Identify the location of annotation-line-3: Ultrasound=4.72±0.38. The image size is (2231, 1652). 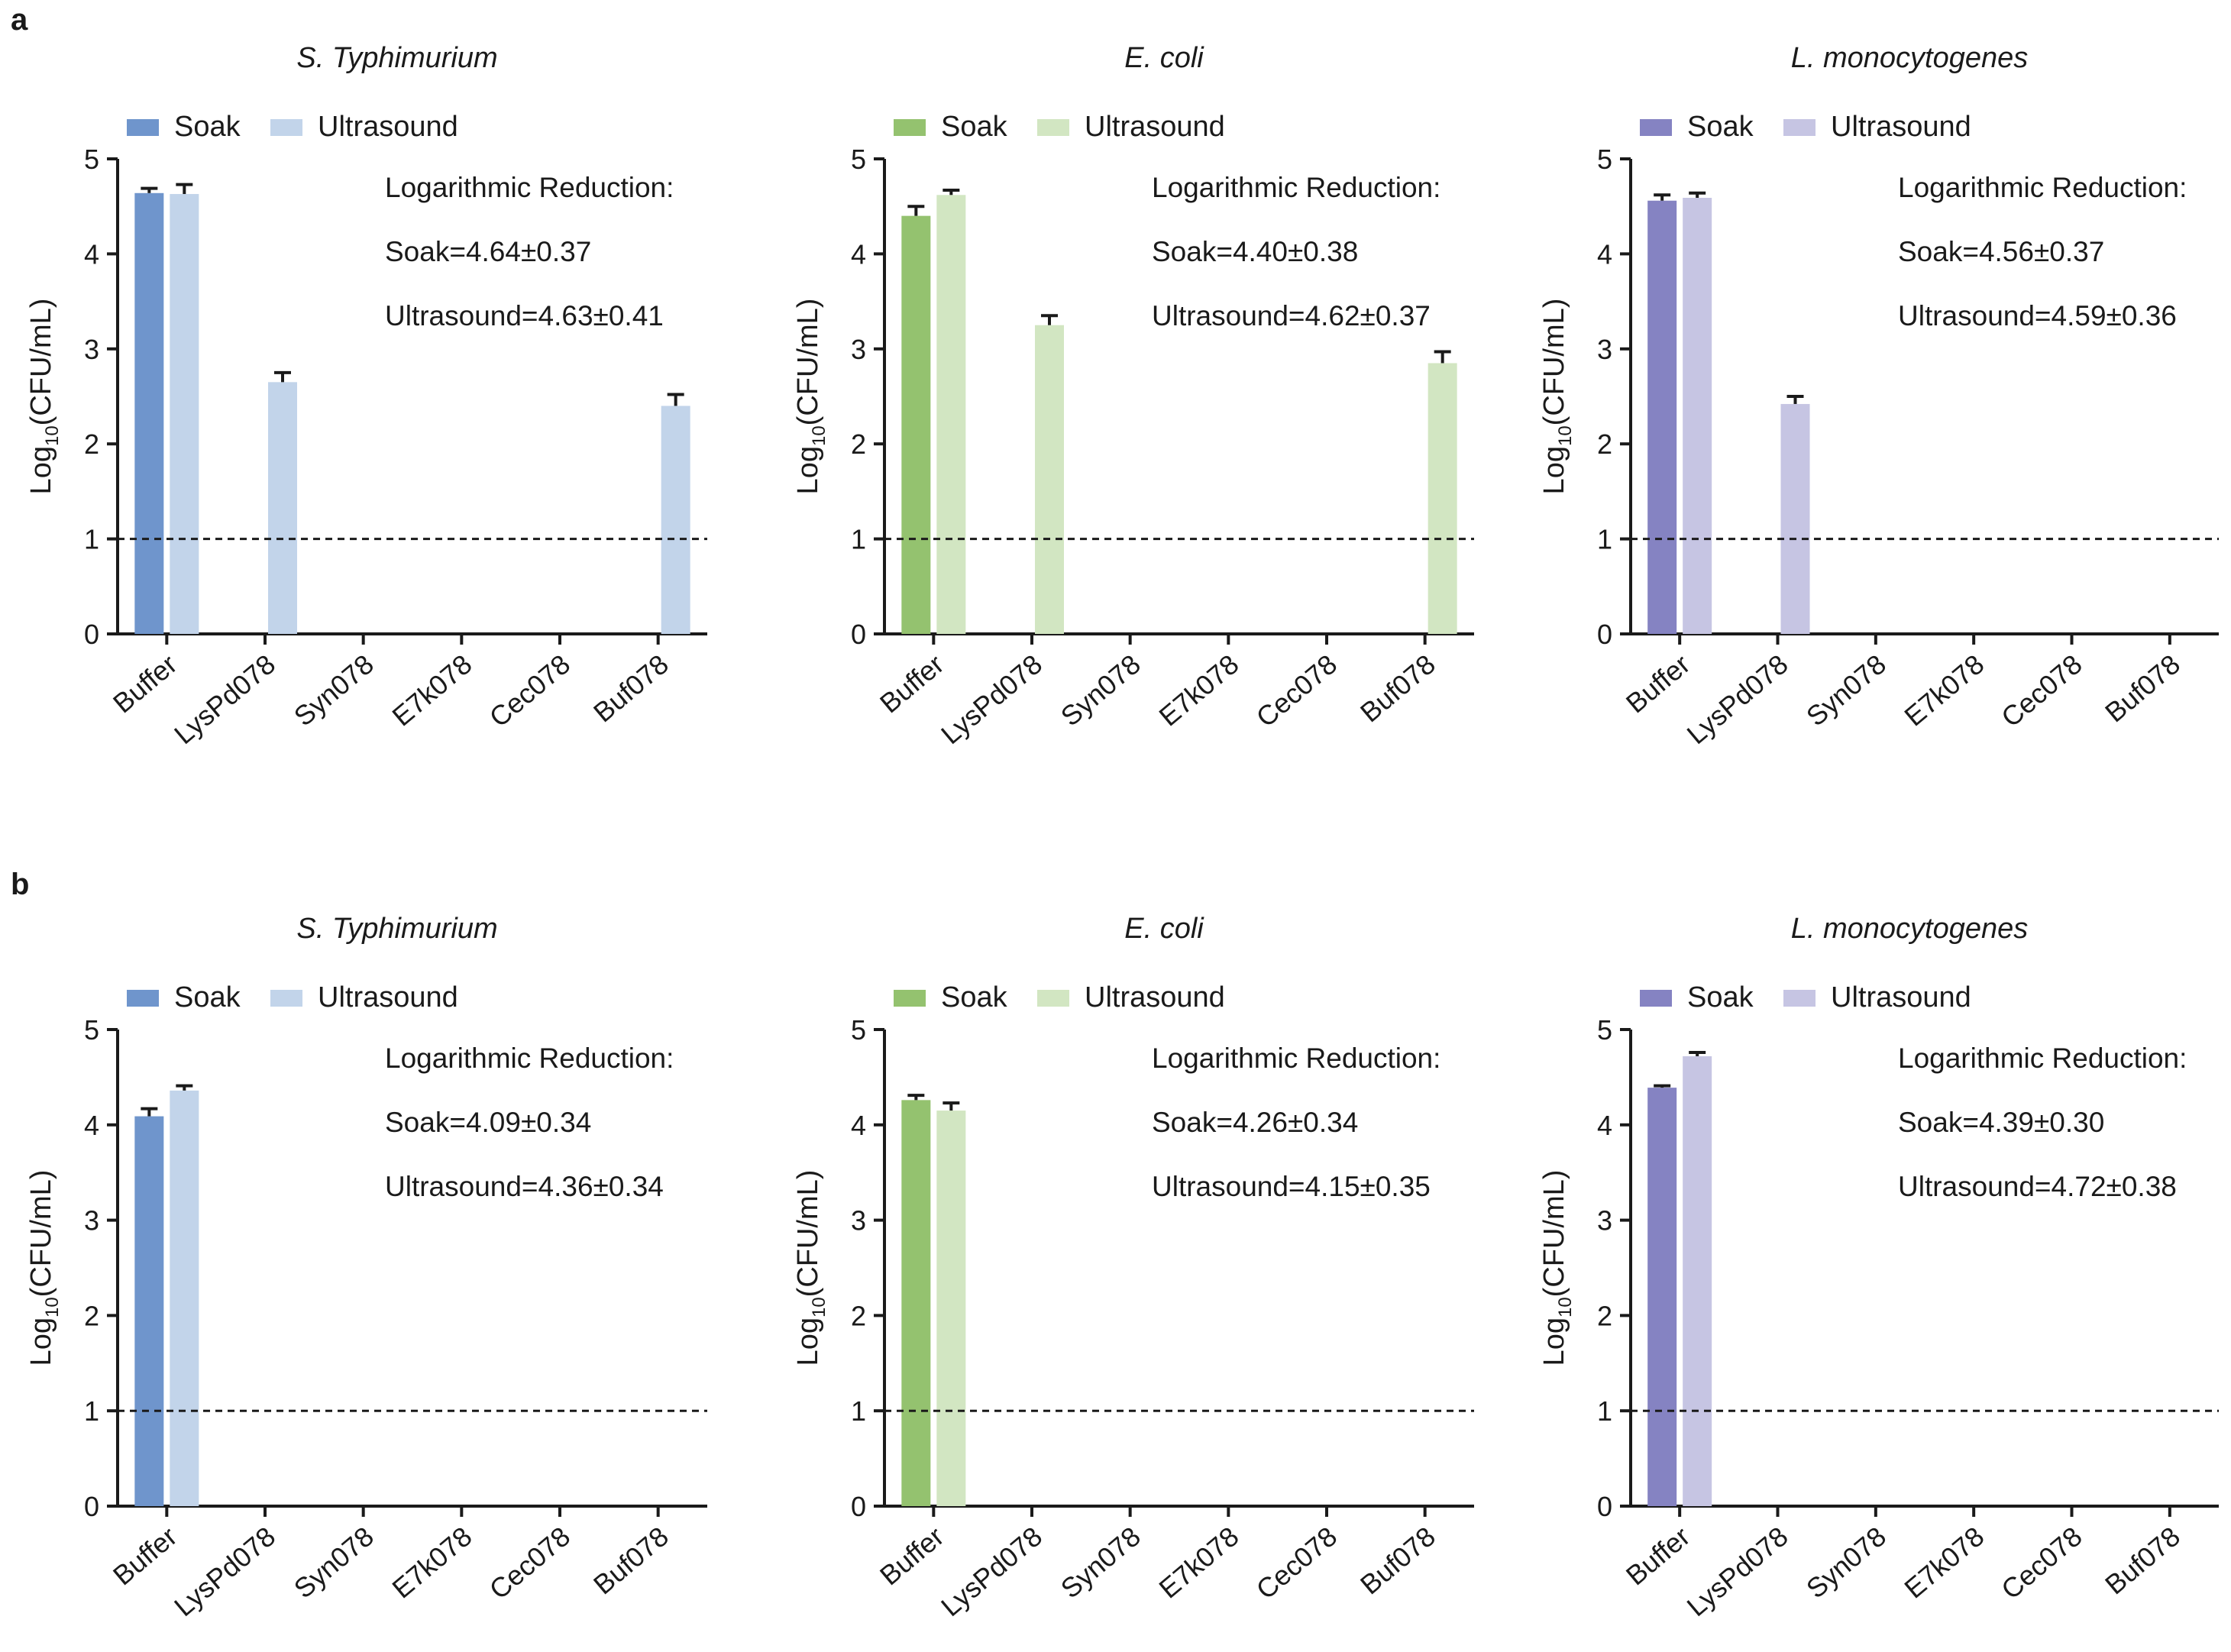
(2037, 1187).